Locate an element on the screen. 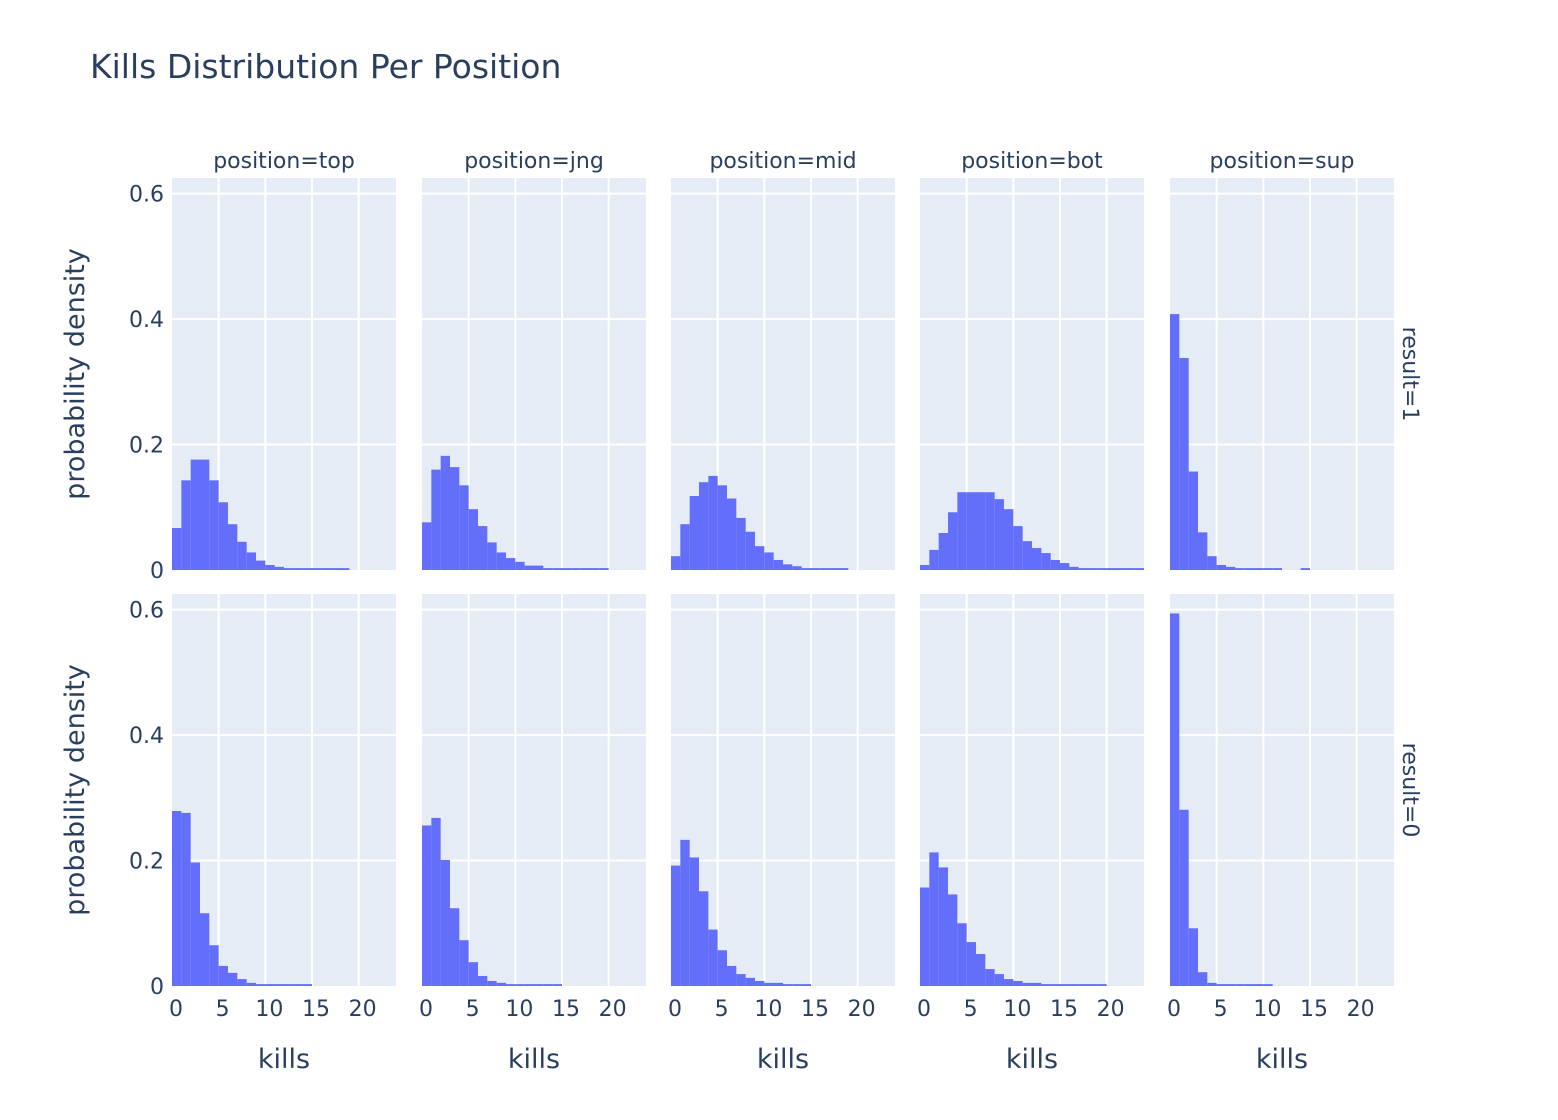 This screenshot has width=1558, height=1120. column-facet-label: position=sup is located at coordinates (1282, 161).